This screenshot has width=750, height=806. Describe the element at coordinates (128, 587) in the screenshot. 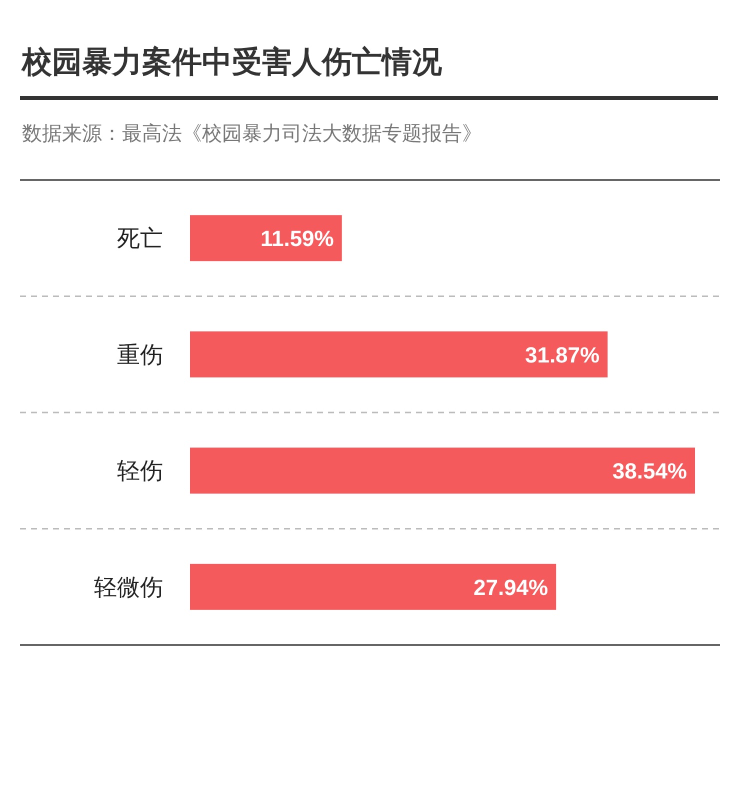

I see `y-tick-label: 轻微伤` at that location.